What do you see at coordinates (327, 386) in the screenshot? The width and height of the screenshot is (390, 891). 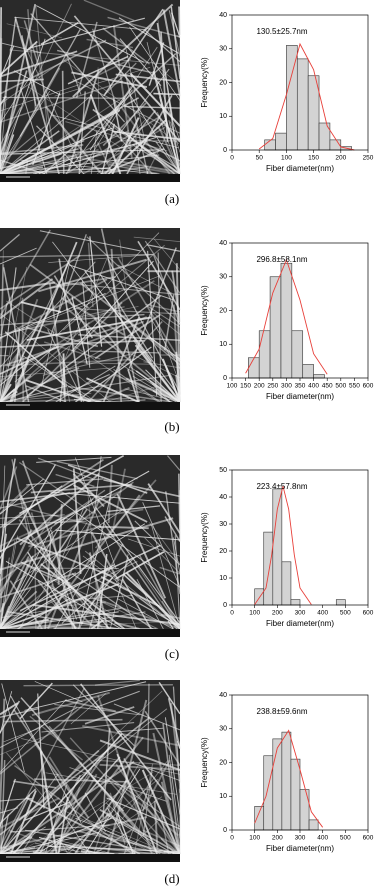 I see `x-tick-label: 450` at bounding box center [327, 386].